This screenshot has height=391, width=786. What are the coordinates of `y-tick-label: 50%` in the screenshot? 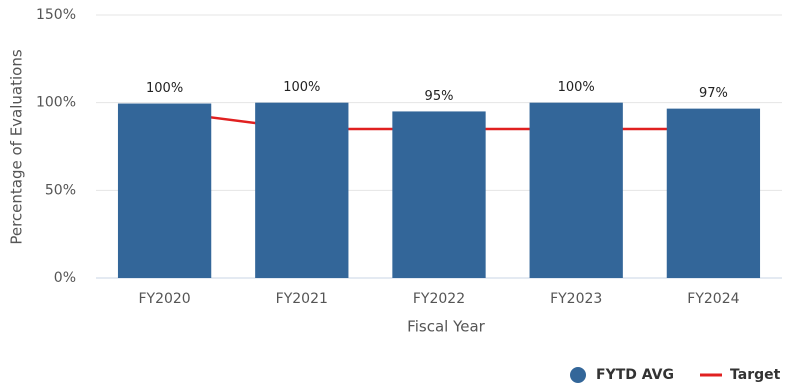 It's located at (60, 190).